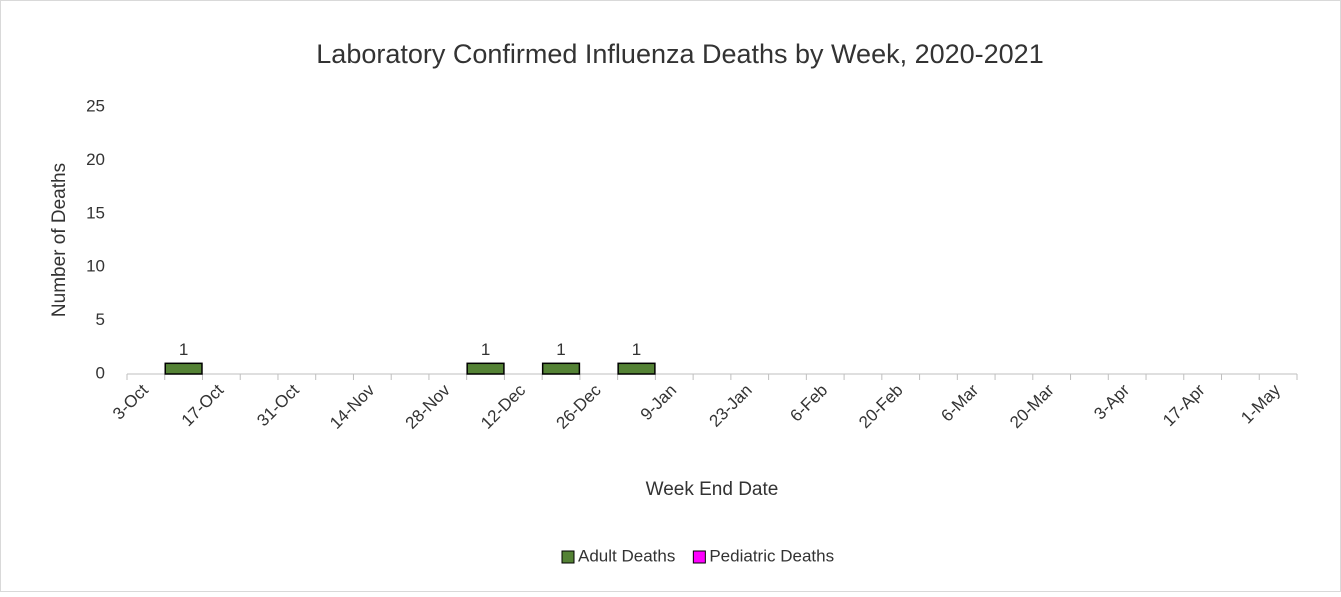 This screenshot has height=597, width=1341. What do you see at coordinates (100, 319) in the screenshot?
I see `y-tick-label: 5` at bounding box center [100, 319].